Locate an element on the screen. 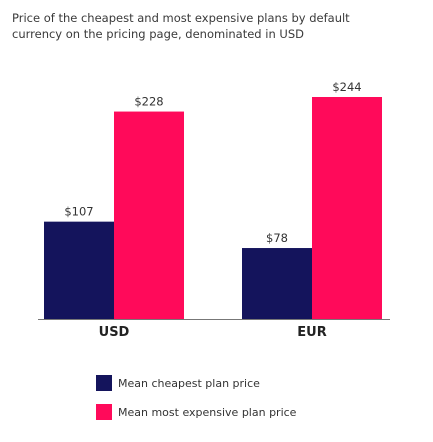 The height and width of the screenshot is (442, 433). legend-swatch-cheapest is located at coordinates (104, 383).